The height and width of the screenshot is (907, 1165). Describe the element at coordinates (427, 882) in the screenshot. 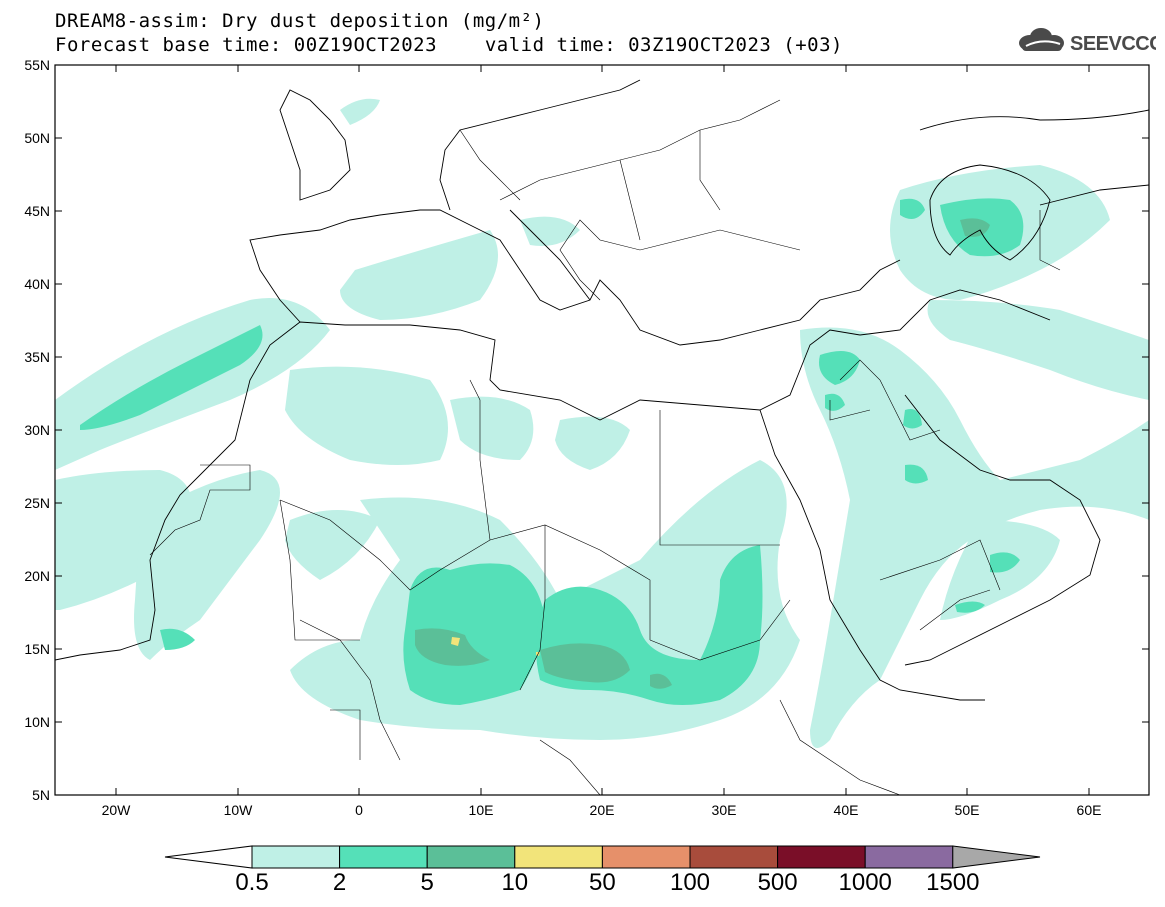

I see `colorbar-label: 5` at that location.